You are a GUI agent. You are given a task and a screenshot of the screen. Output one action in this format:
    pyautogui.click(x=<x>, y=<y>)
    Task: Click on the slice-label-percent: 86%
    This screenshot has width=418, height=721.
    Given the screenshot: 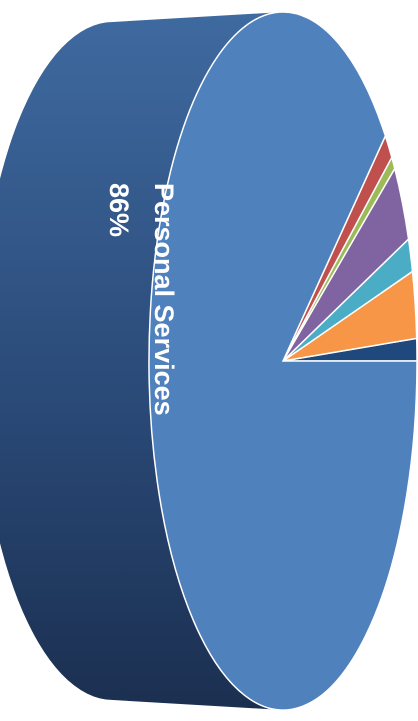 What is the action you would take?
    pyautogui.click(x=119, y=210)
    